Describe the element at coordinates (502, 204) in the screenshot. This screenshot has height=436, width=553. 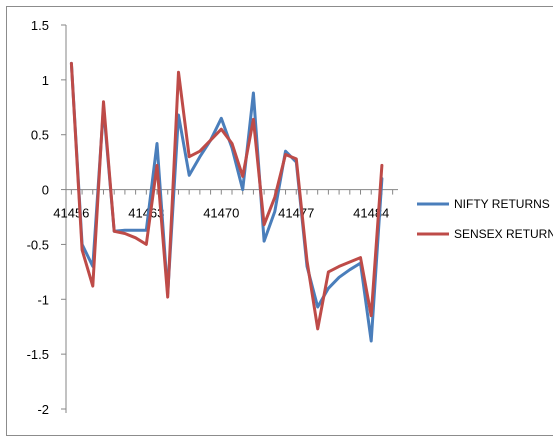
I see `legend-label-nifty: NIFTY RETURNS` at that location.